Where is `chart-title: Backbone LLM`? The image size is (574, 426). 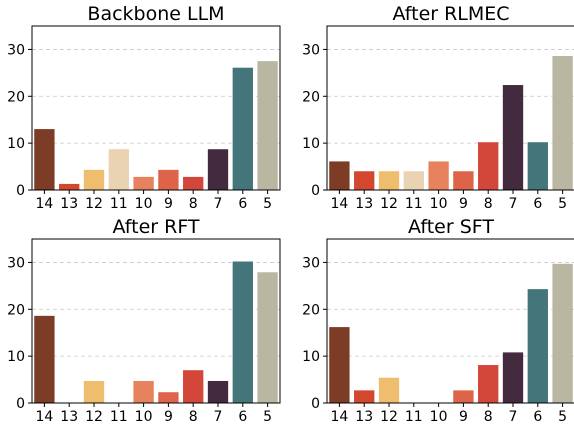
chart-title: Backbone LLM is located at coordinates (155, 14).